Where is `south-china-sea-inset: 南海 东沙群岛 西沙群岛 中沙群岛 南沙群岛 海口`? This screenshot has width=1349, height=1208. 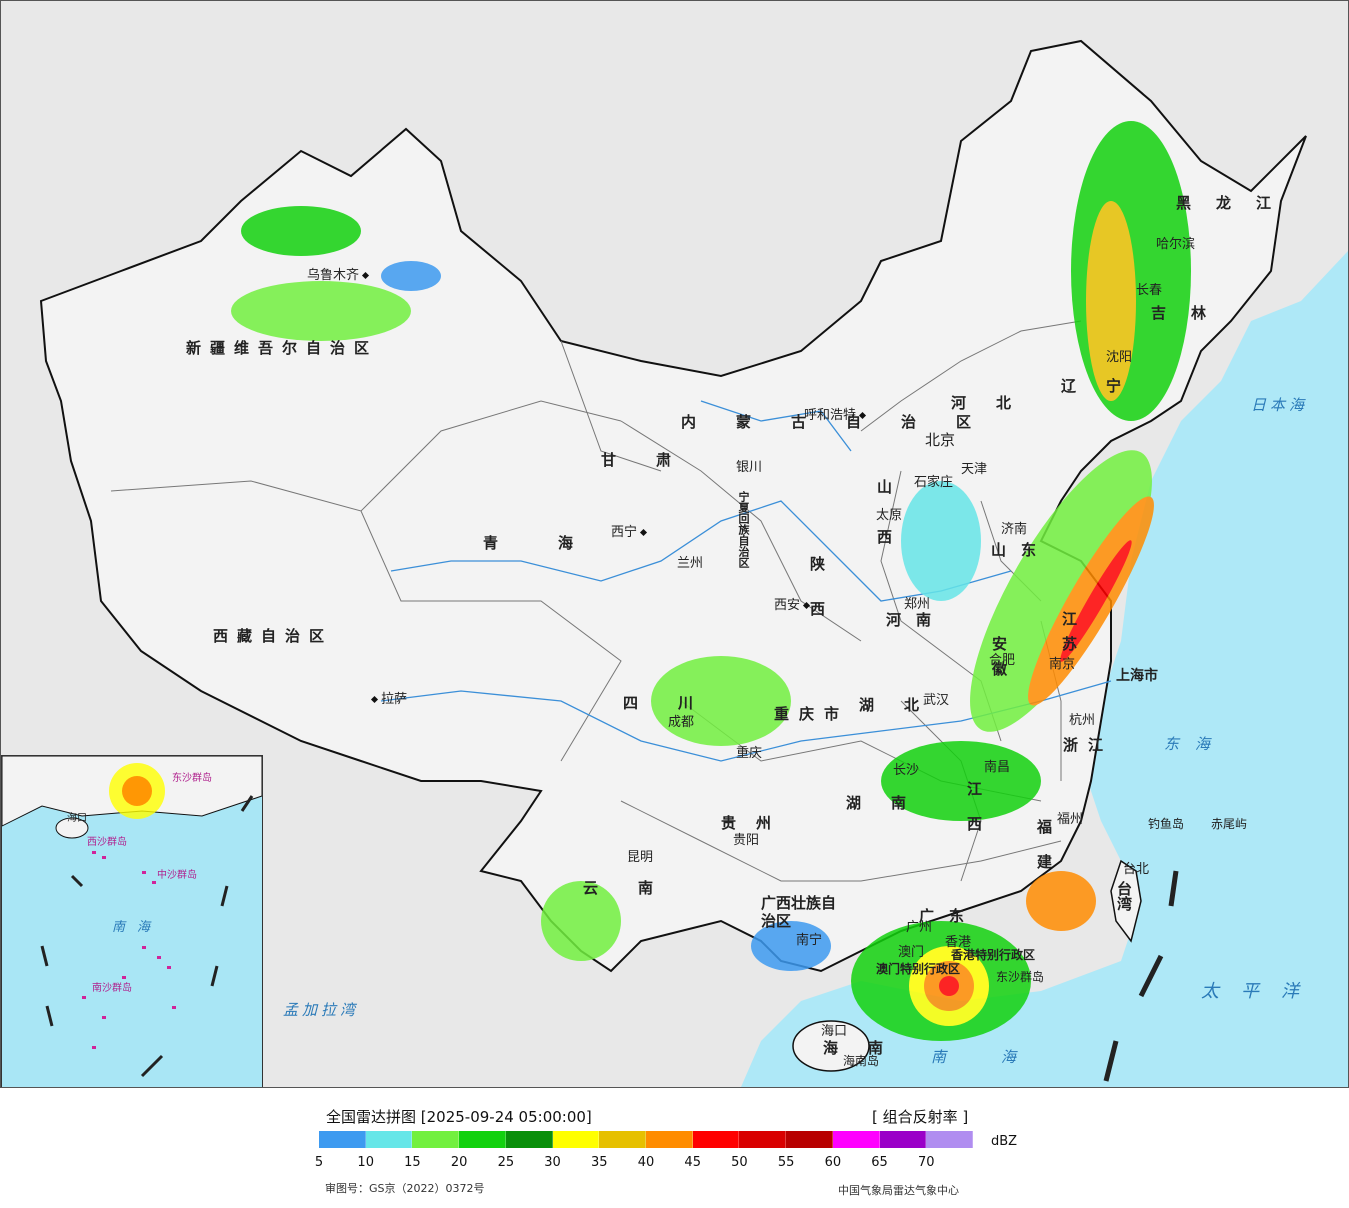
south-china-sea-inset: 南海 东沙群岛 西沙群岛 中沙群岛 南沙群岛 海口 is located at coordinates (132, 921).